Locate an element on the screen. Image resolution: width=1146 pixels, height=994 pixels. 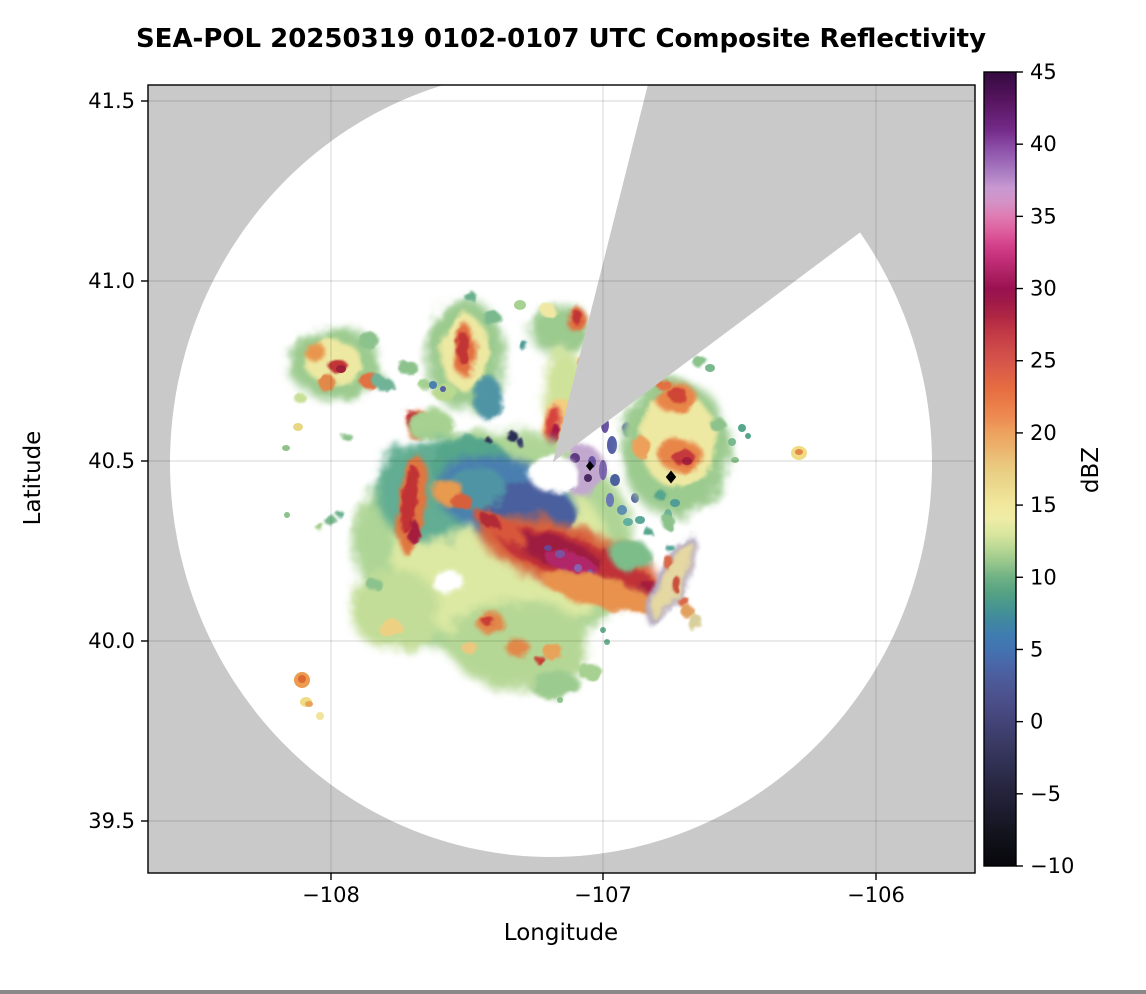
x-tick-label: −108 is located at coordinates (331, 895).